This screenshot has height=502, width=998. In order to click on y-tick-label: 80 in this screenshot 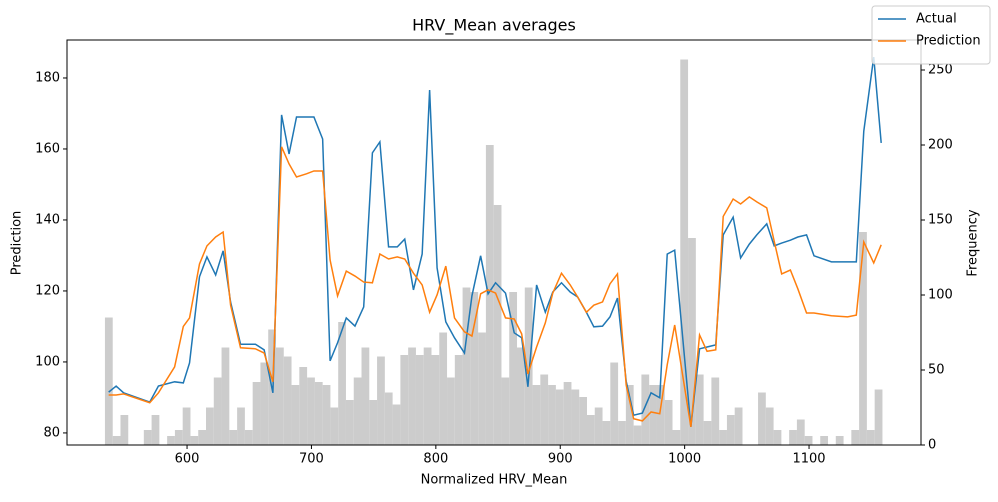, I will do `click(51, 432)`.